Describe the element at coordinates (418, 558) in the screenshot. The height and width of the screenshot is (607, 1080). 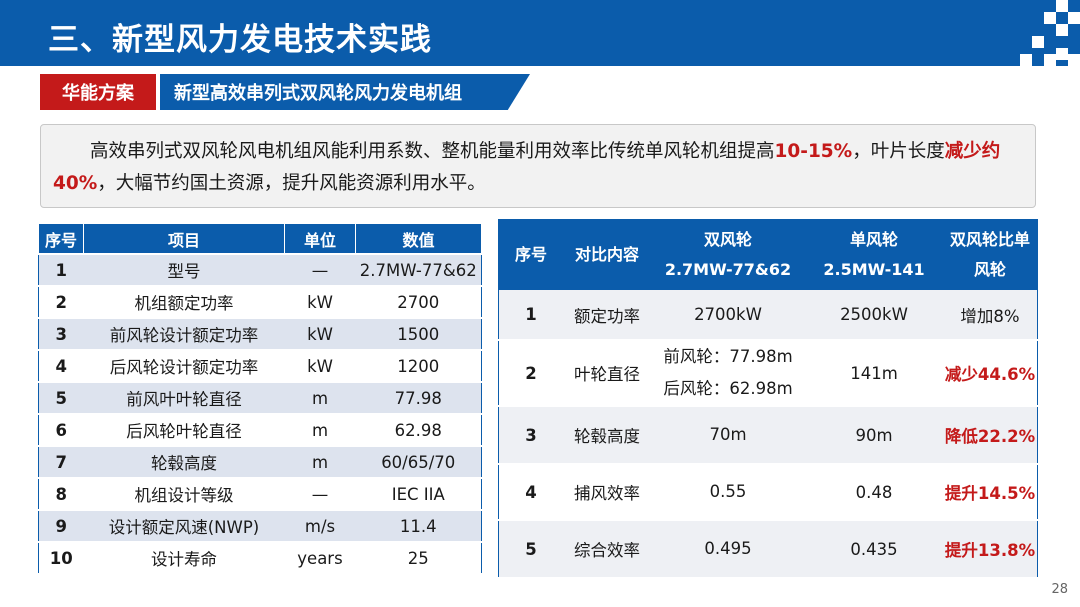
I see `cell-value: 25` at that location.